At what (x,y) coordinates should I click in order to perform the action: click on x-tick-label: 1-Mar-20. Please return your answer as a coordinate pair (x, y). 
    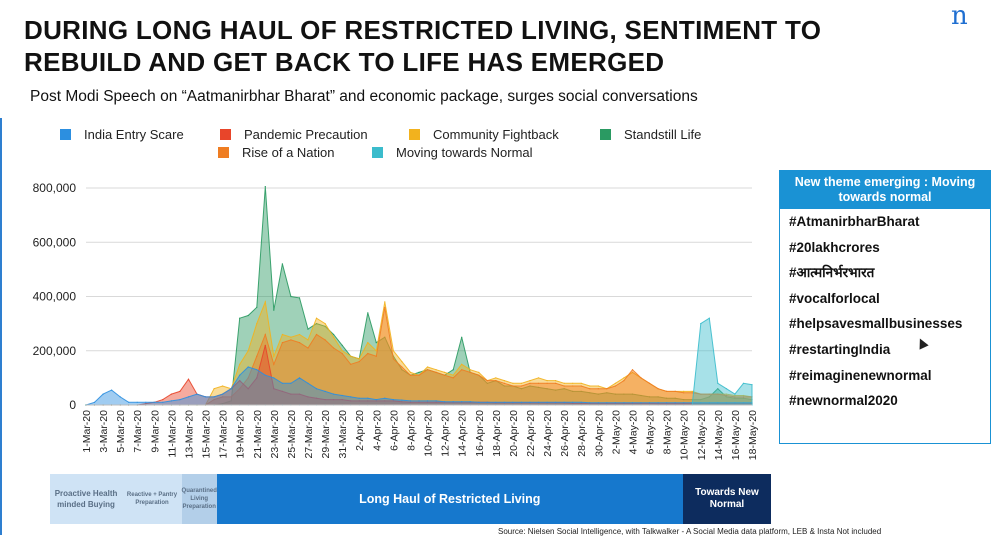
    Looking at the image, I should click on (87, 431).